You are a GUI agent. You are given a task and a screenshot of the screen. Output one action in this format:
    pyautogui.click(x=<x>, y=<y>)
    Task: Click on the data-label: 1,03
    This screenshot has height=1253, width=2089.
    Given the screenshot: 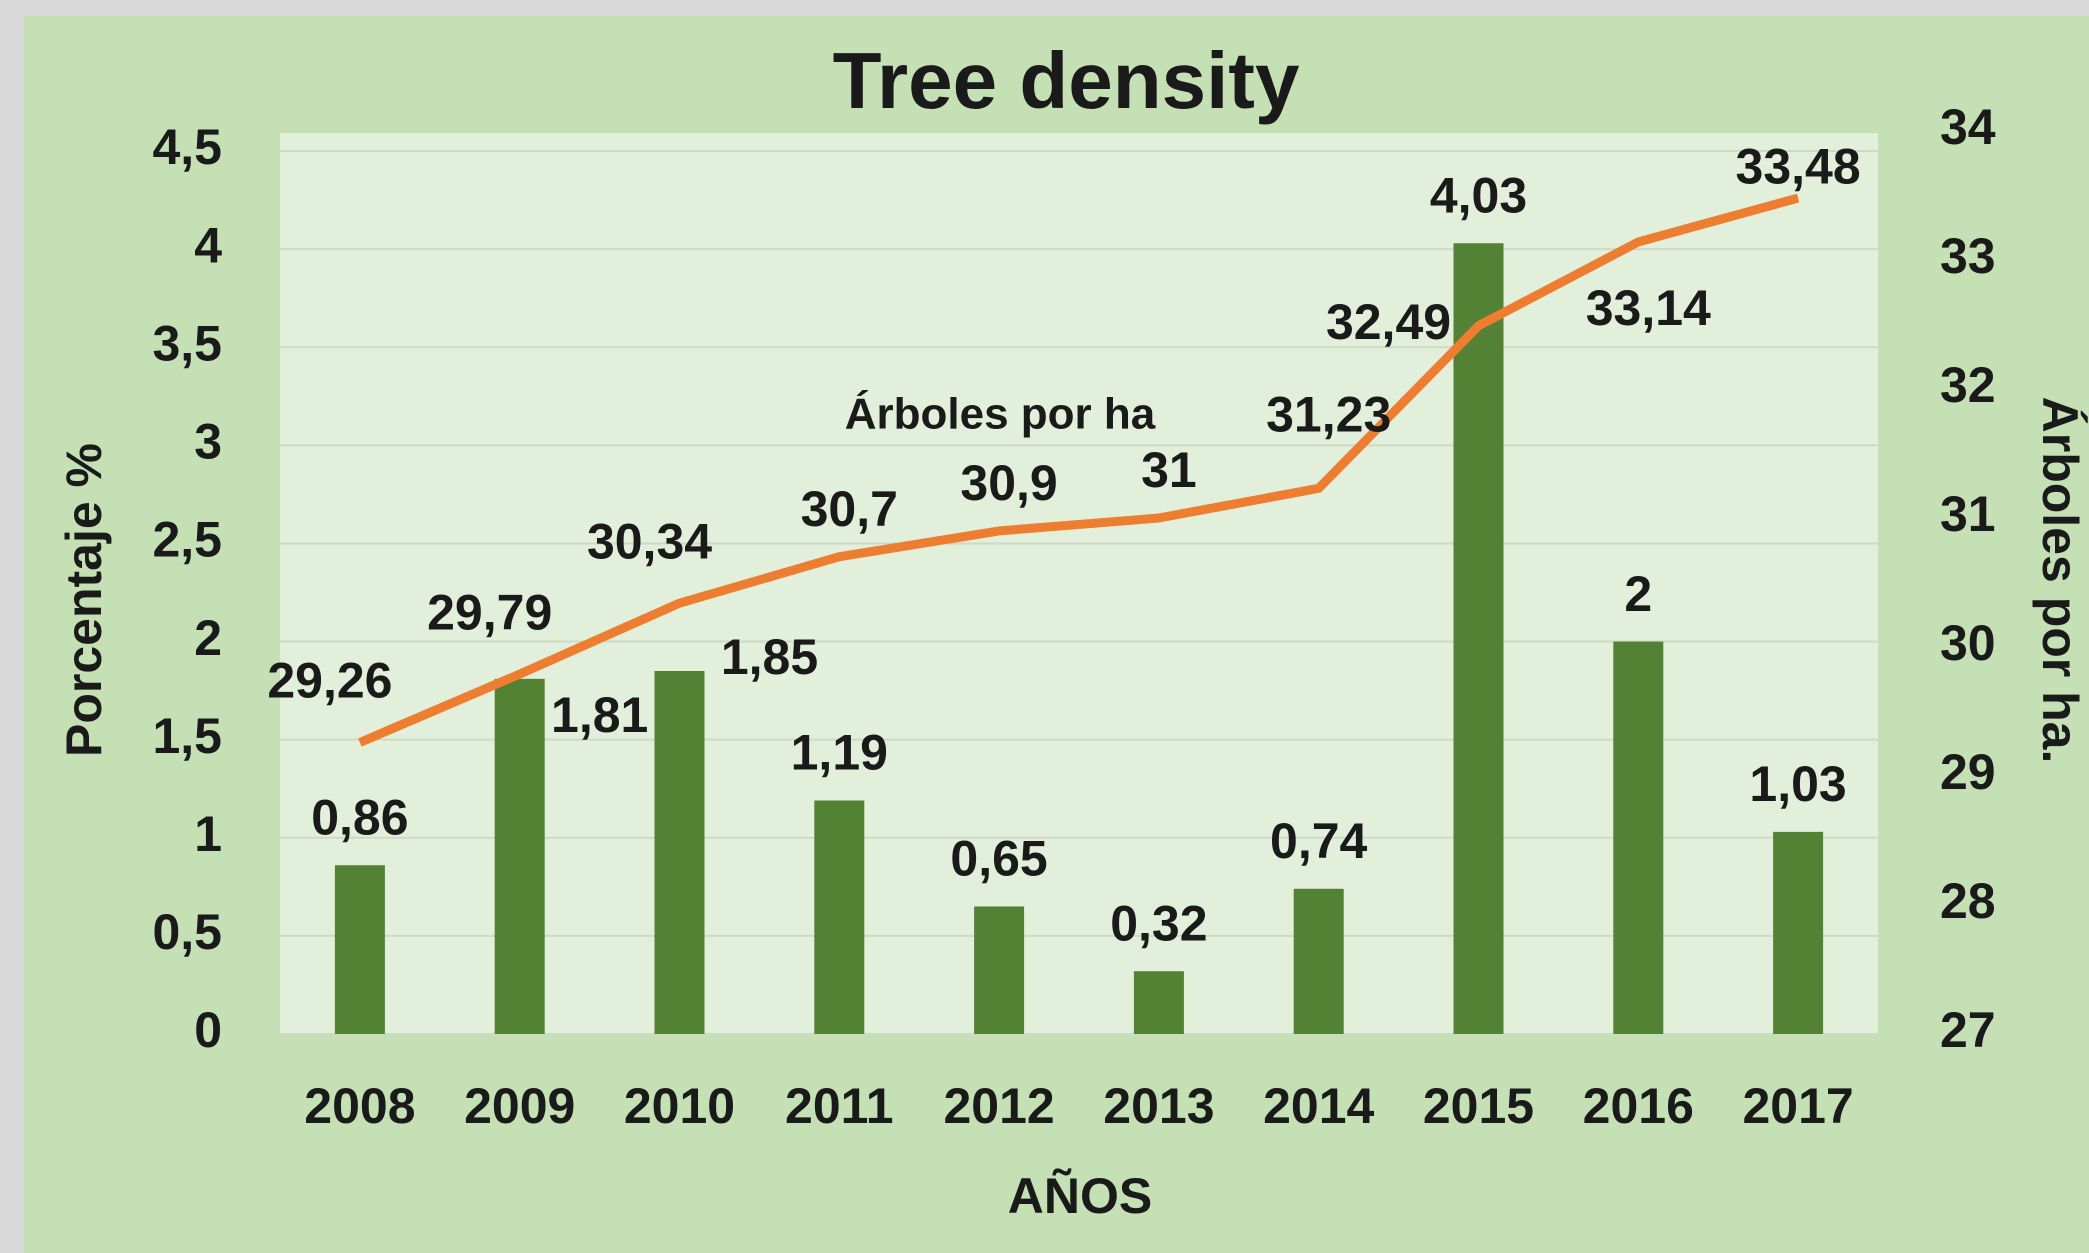 What is the action you would take?
    pyautogui.click(x=1797, y=784)
    